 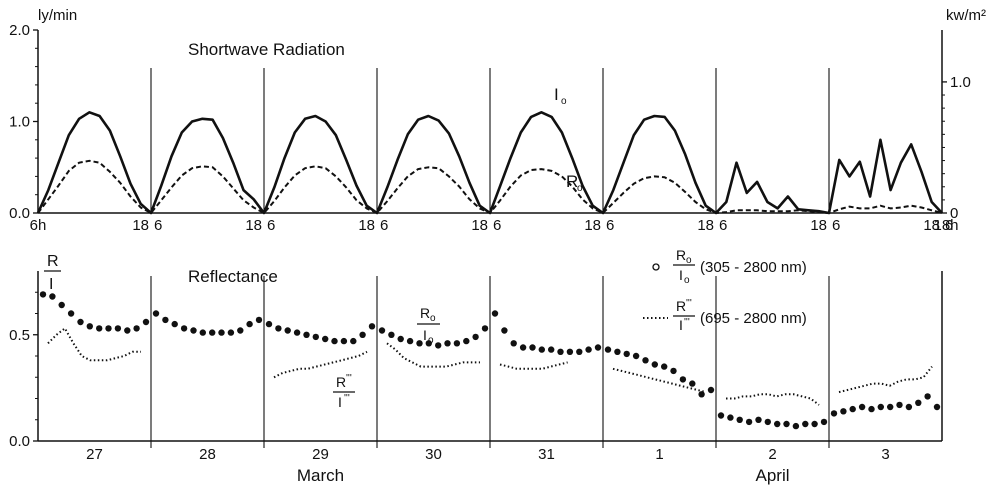 What do you see at coordinates (340, 402) in the screenshot?
I see `inline-ratio-2-den: I` at bounding box center [340, 402].